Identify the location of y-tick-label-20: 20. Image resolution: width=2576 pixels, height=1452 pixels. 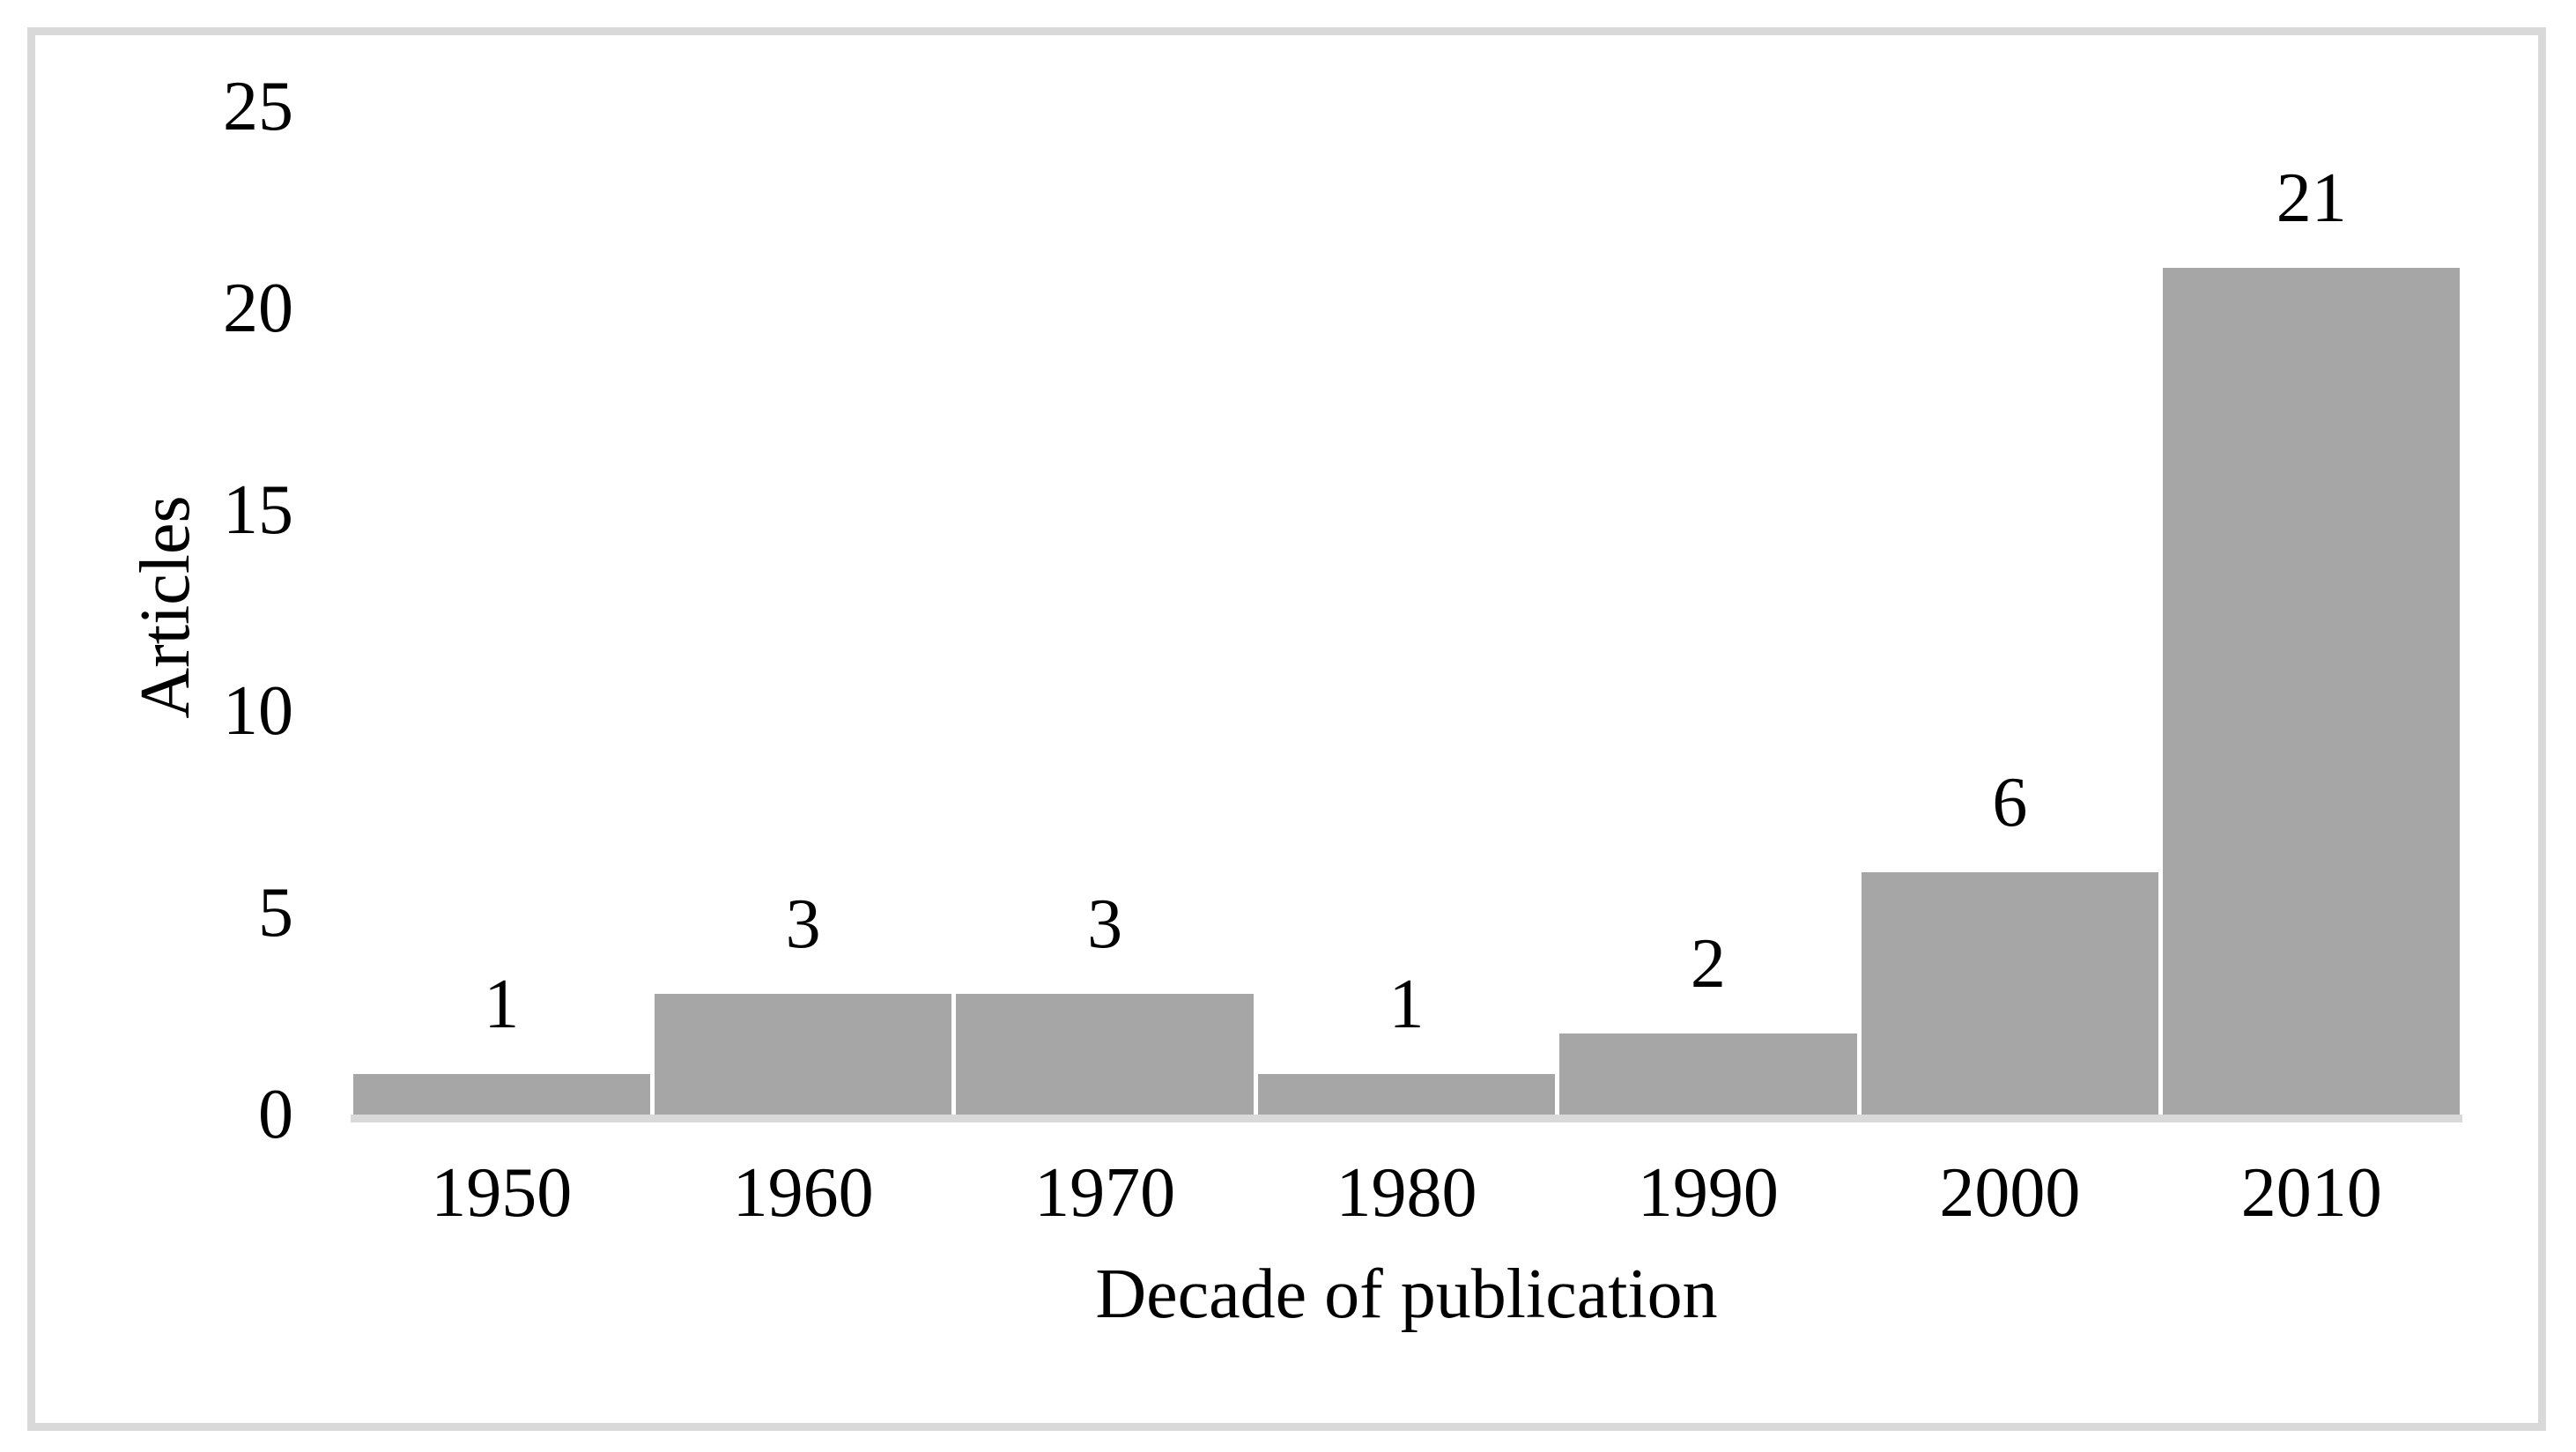
(258, 308).